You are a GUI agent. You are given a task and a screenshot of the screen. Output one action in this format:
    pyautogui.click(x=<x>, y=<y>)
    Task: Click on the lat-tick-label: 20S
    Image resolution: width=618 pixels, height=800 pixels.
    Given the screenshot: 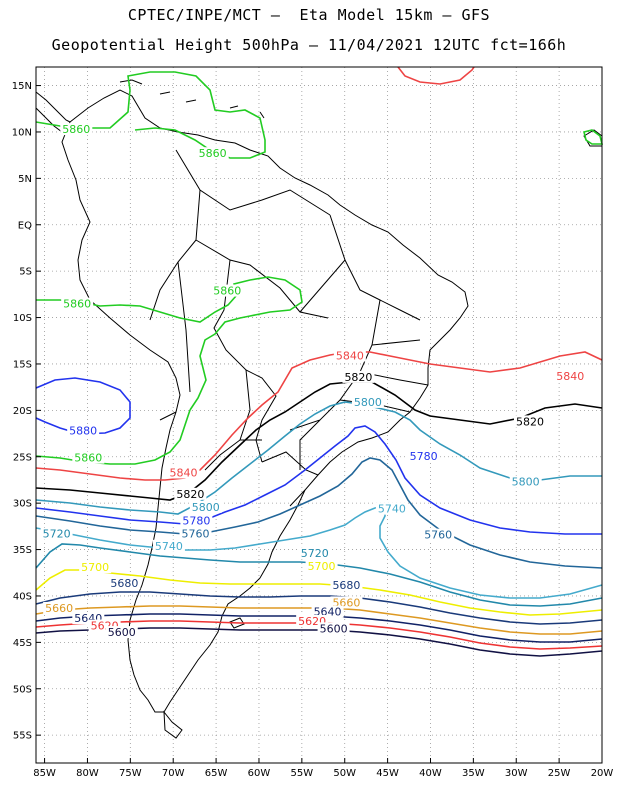 What is the action you would take?
    pyautogui.click(x=22, y=411)
    